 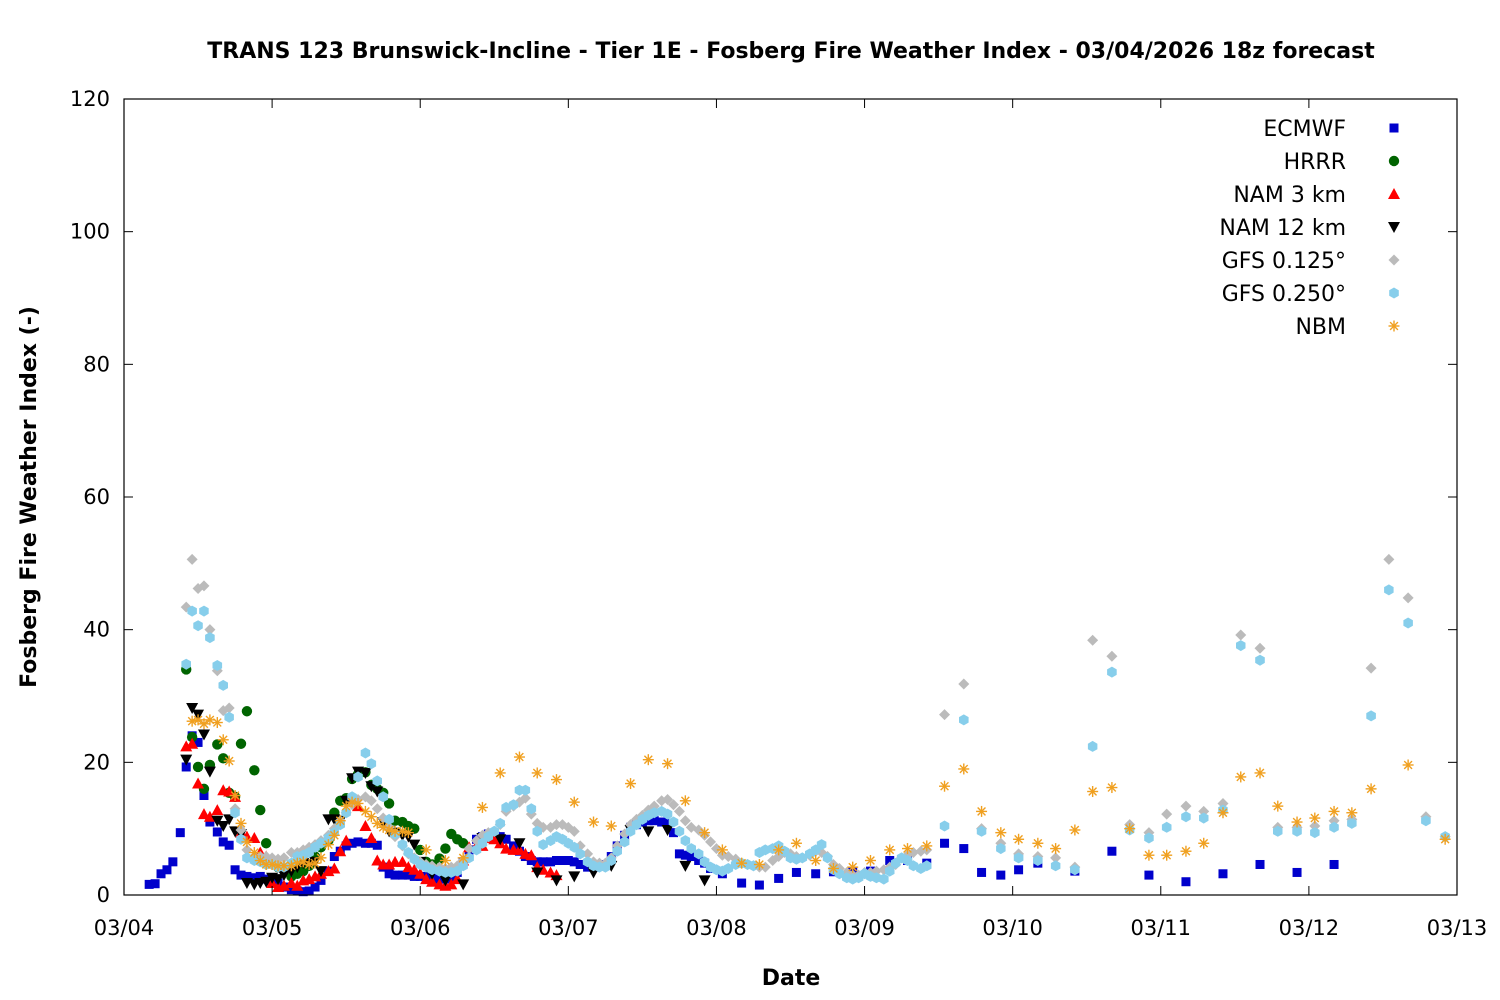 What do you see at coordinates (29, 497) in the screenshot?
I see `y-axis-label: Fosberg Fire Weather Index (-)` at bounding box center [29, 497].